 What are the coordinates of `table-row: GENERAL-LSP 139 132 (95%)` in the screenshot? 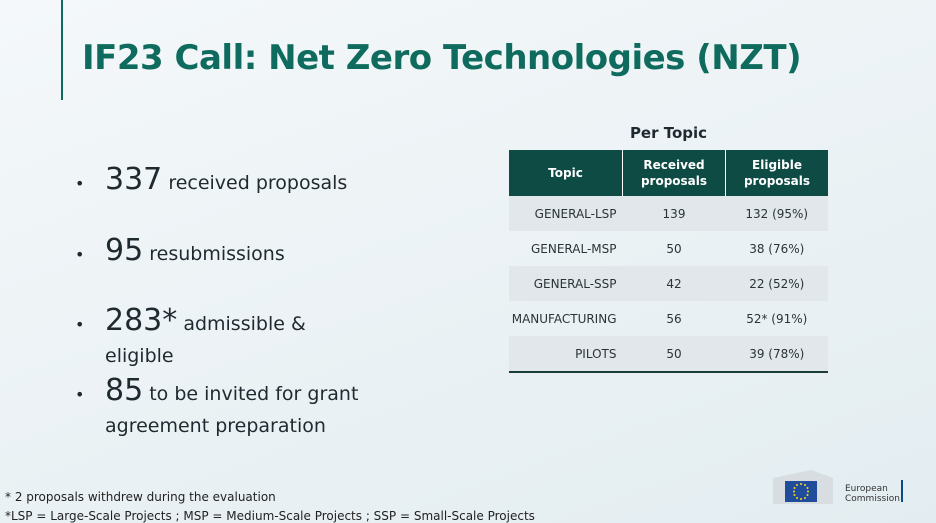 It's located at (668, 213).